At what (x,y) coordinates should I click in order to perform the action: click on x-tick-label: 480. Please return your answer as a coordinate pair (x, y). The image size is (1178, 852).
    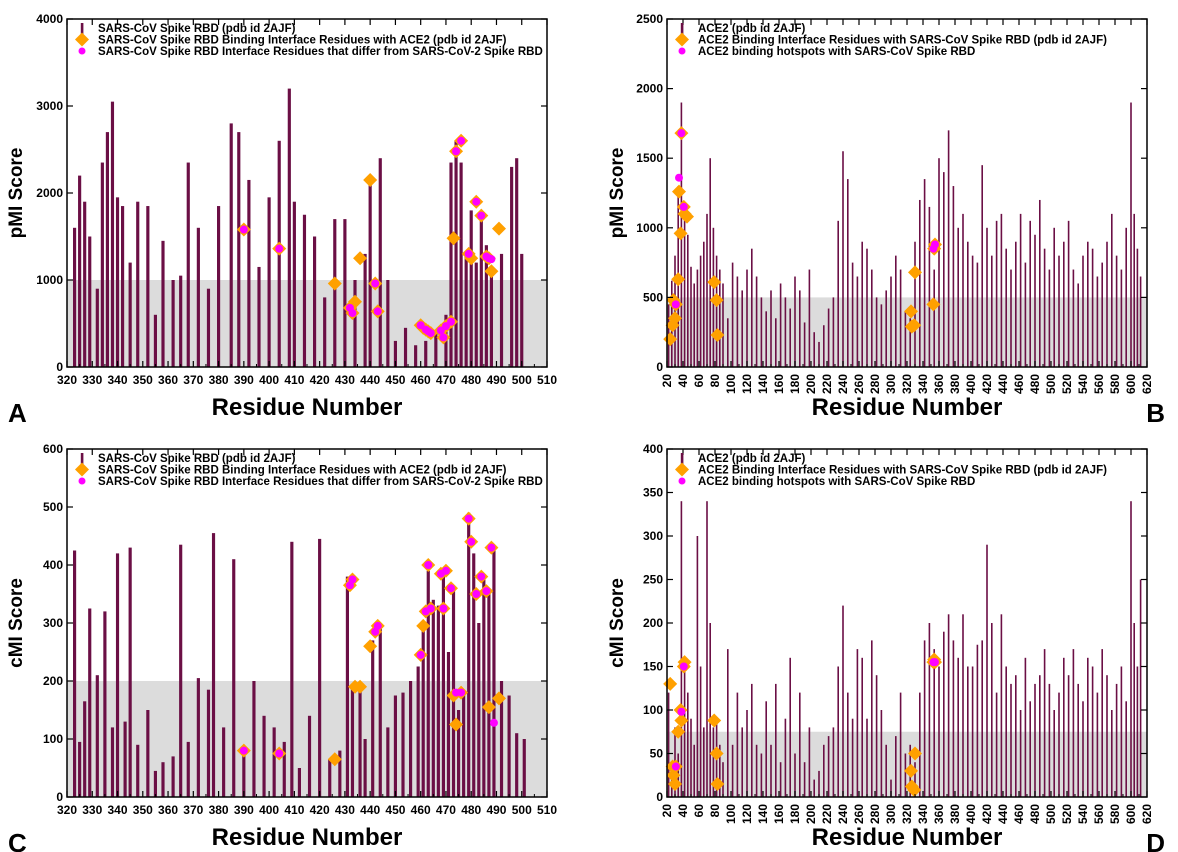
    Looking at the image, I should click on (471, 810).